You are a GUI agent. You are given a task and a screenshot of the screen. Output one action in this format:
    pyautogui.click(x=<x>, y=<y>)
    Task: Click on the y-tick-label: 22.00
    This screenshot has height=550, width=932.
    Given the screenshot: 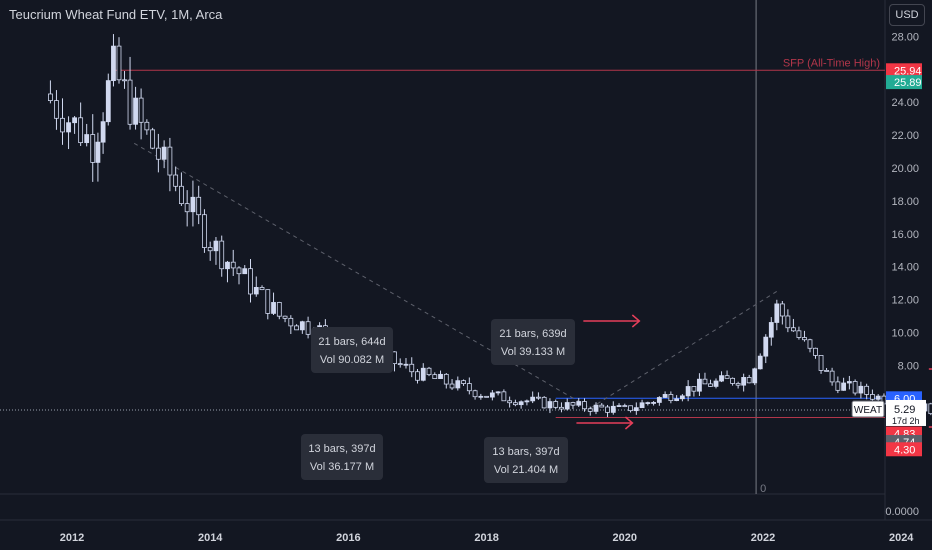 What is the action you would take?
    pyautogui.click(x=905, y=136)
    